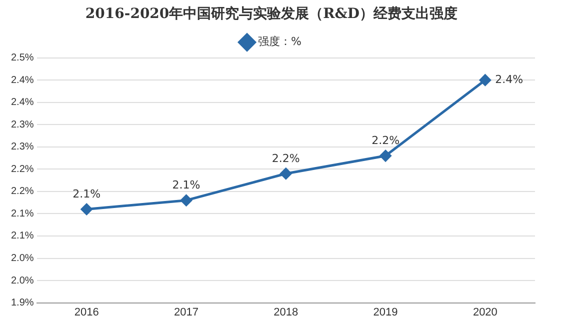 The width and height of the screenshot is (575, 330). Describe the element at coordinates (485, 312) in the screenshot. I see `x-tick-label: 2020` at that location.